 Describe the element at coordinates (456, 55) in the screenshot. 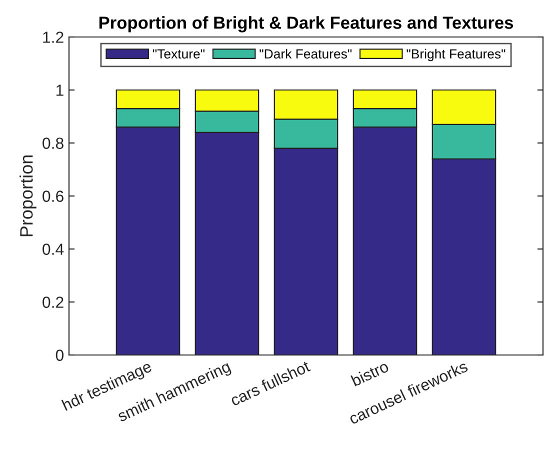

I see `legend-label: "Bright Features"` at that location.